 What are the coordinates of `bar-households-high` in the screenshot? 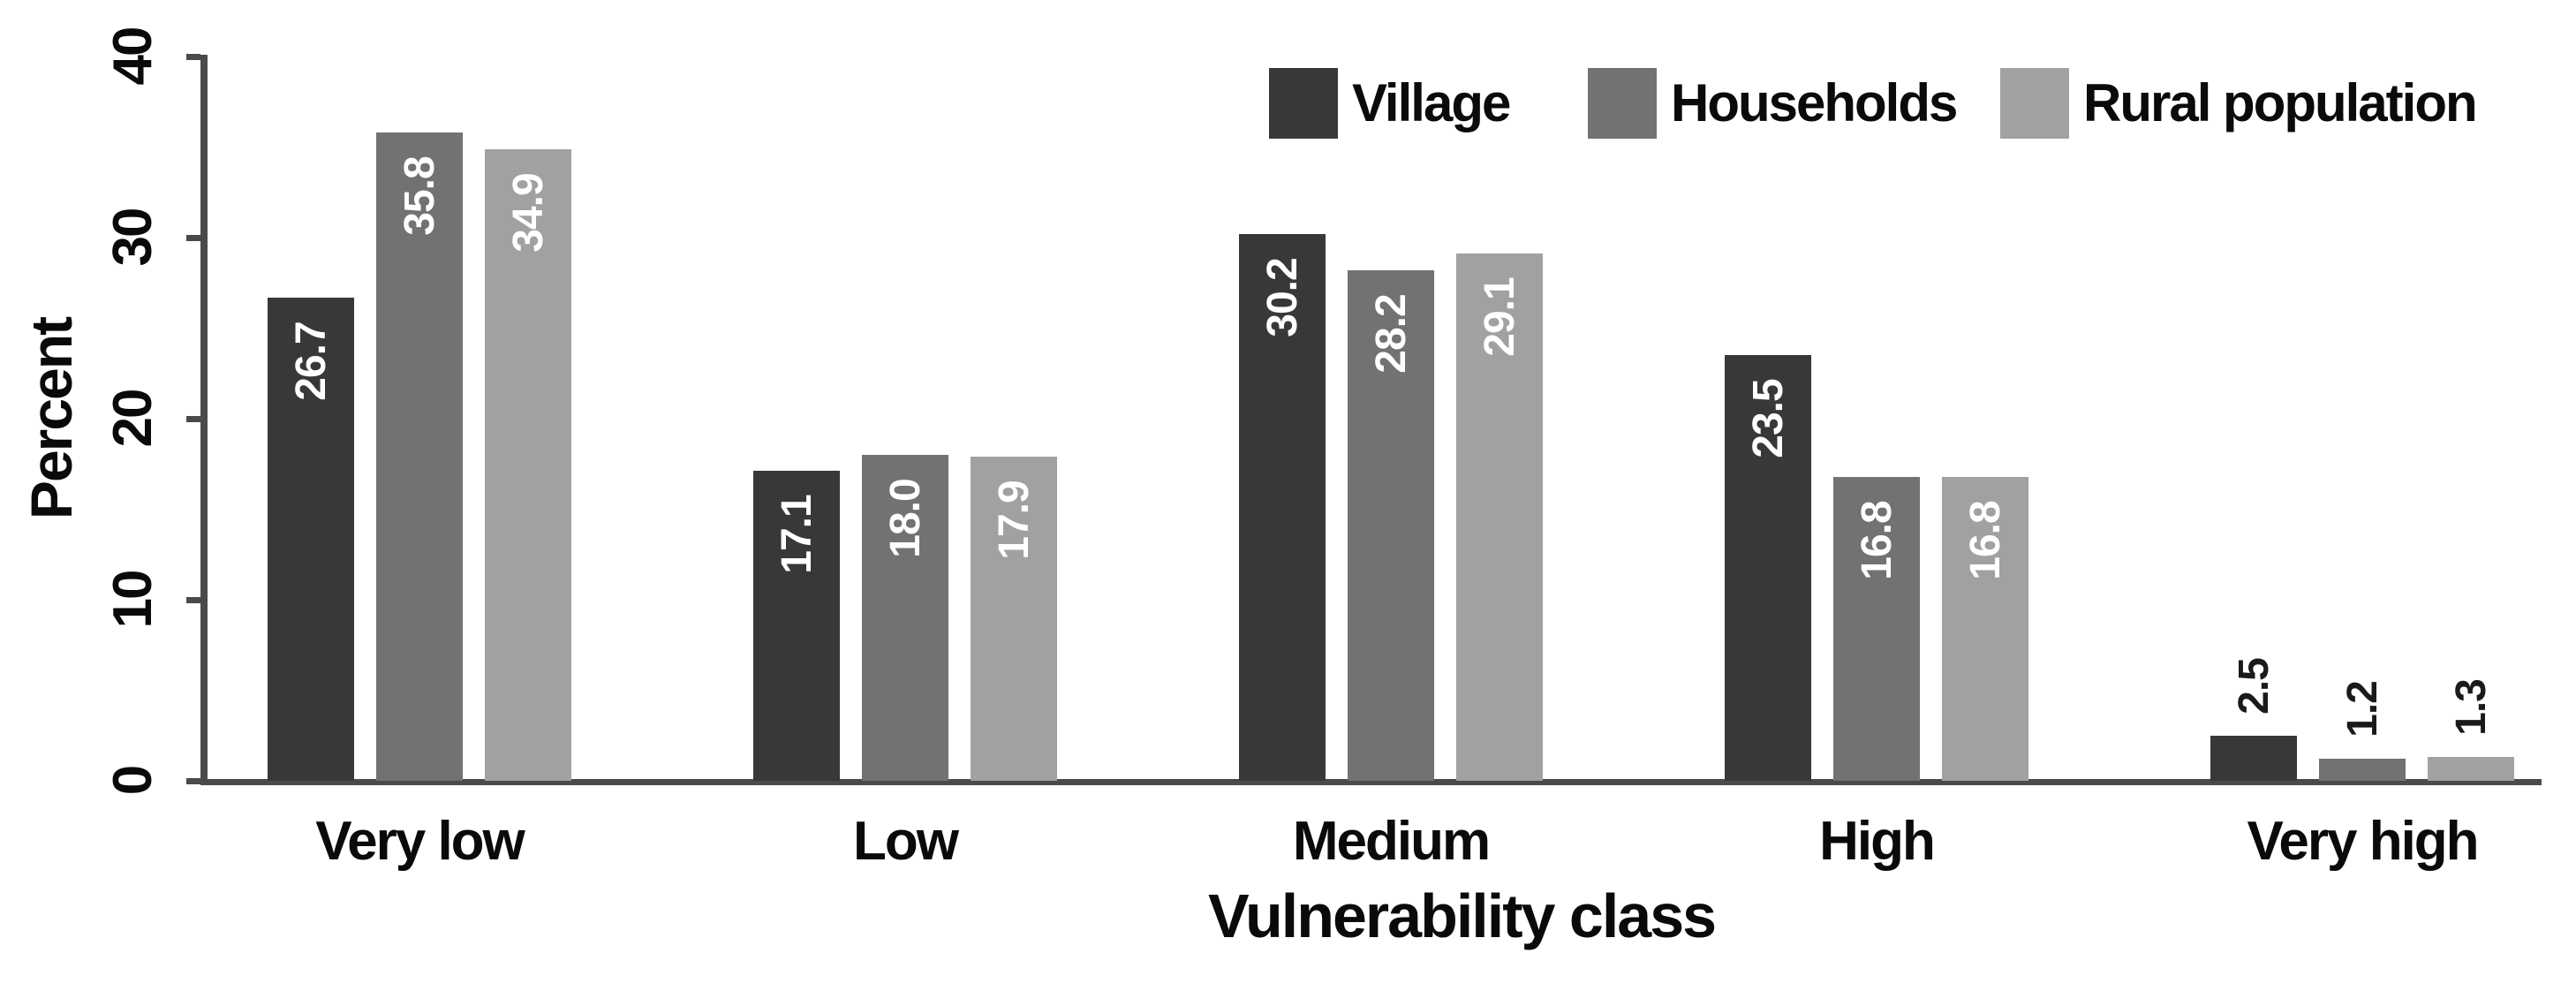 It's located at (1876, 629).